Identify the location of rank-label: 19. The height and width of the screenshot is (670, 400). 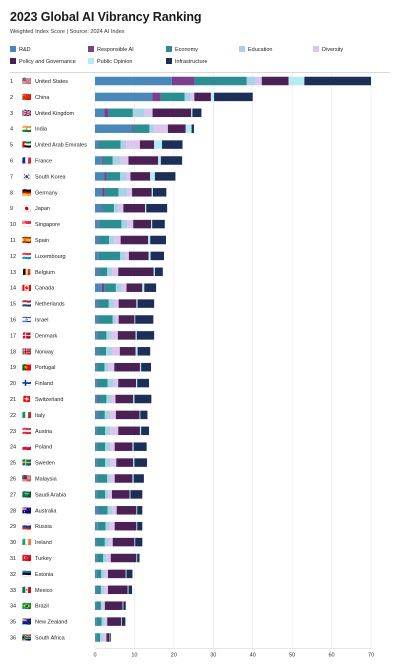
(13, 368).